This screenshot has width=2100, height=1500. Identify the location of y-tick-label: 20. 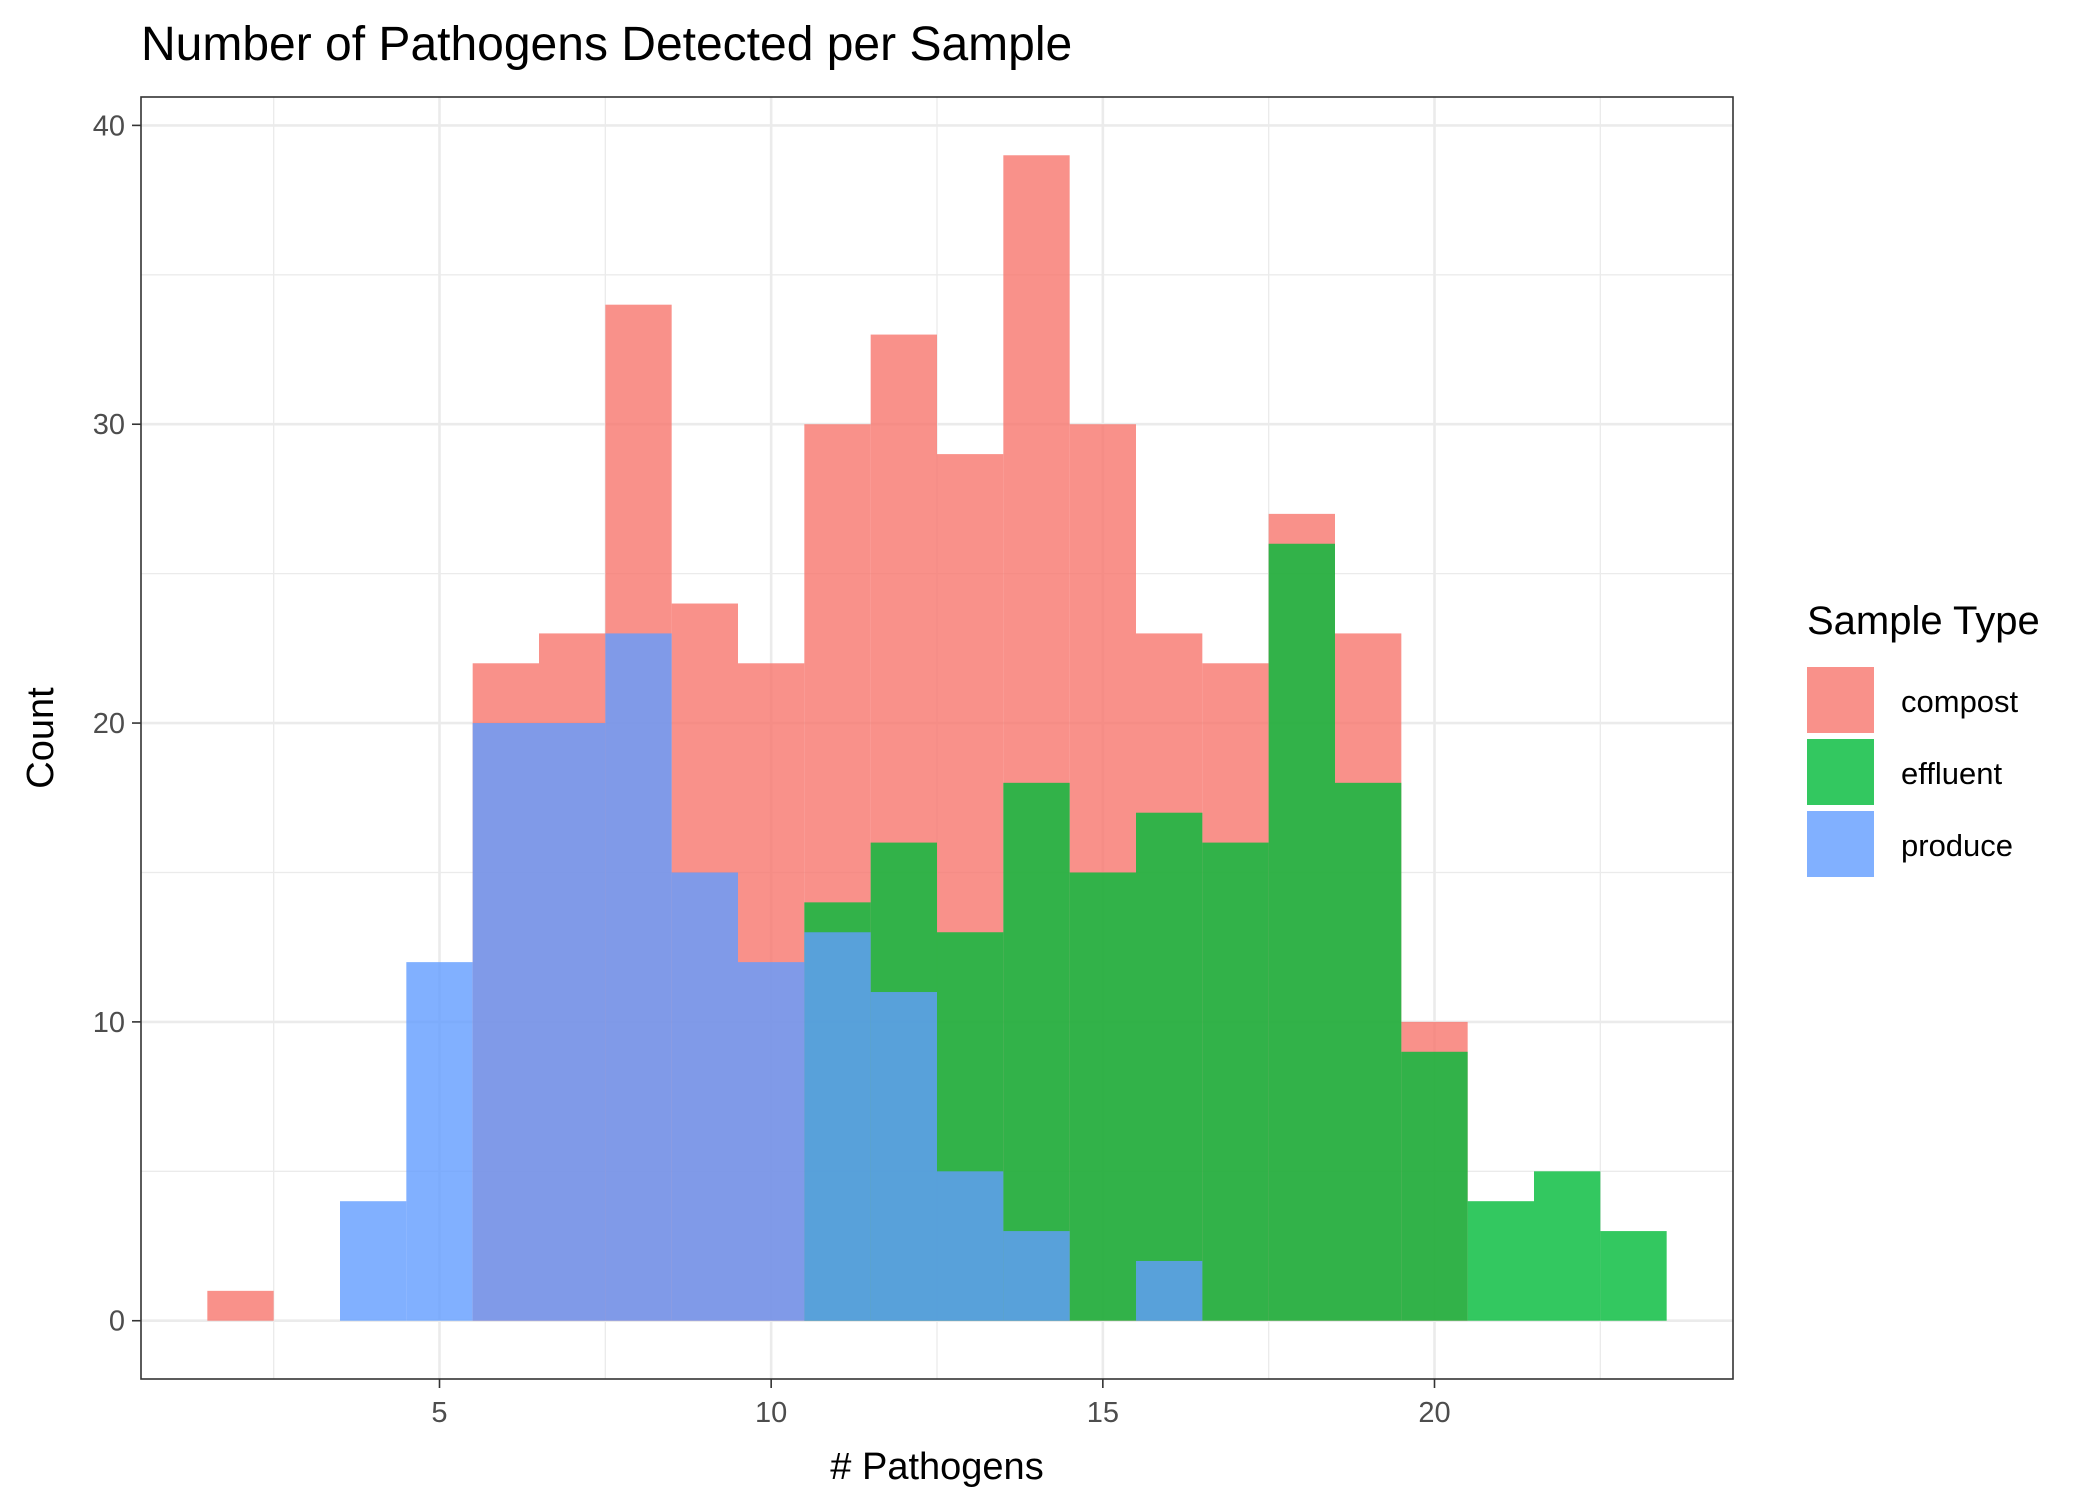
(109, 724).